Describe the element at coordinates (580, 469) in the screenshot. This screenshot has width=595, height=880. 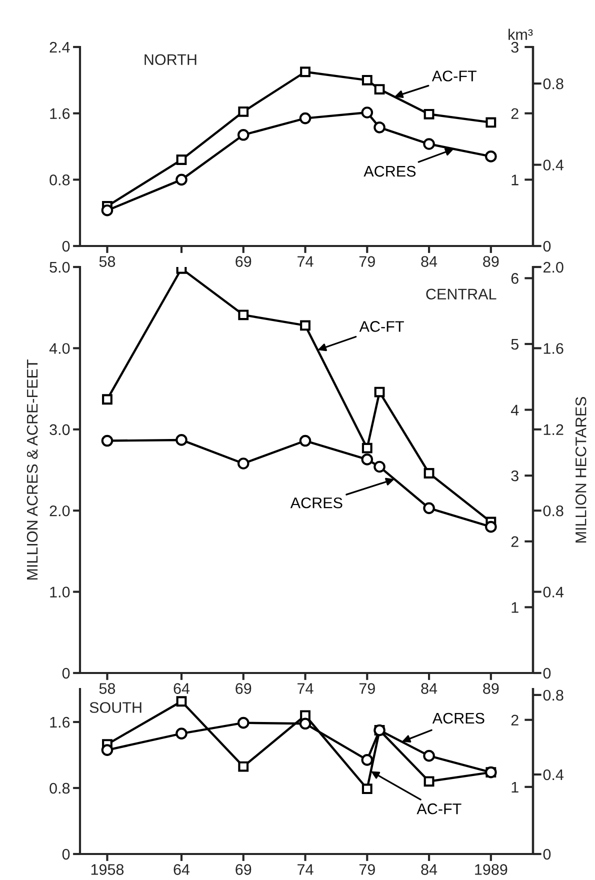
I see `y3-axis-title: MILLION HECTARES` at that location.